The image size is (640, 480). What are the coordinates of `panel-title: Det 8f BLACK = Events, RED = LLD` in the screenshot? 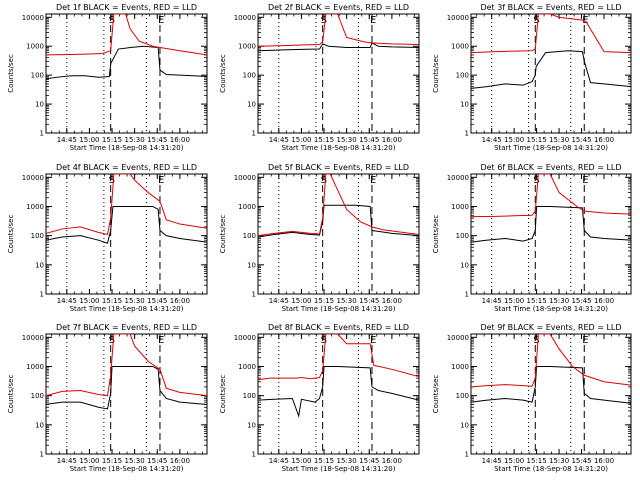 It's located at (338, 327).